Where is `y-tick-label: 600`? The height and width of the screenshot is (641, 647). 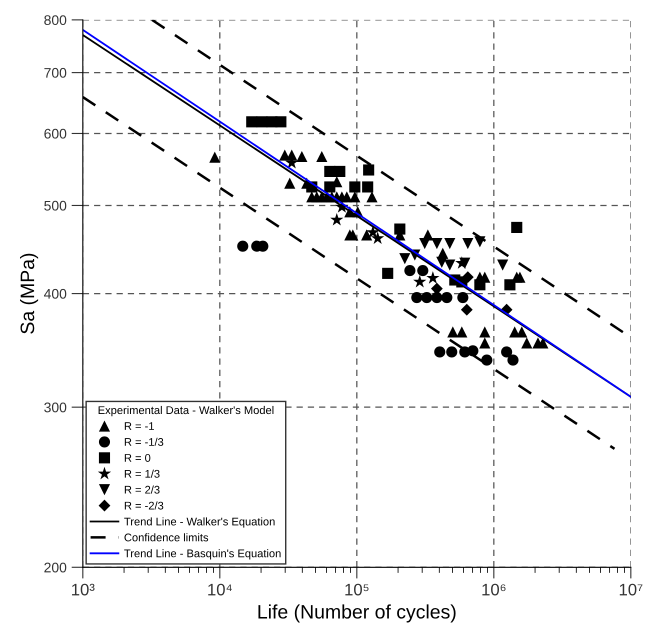 y-tick-label: 600 is located at coordinates (55, 133).